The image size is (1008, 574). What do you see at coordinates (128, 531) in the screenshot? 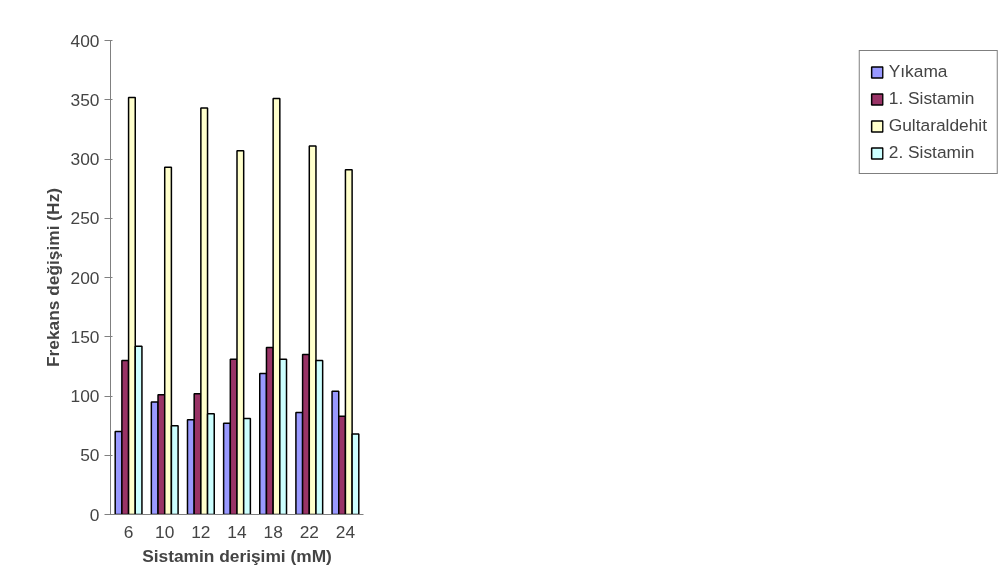
I see `x-tick-label: 6` at bounding box center [128, 531].